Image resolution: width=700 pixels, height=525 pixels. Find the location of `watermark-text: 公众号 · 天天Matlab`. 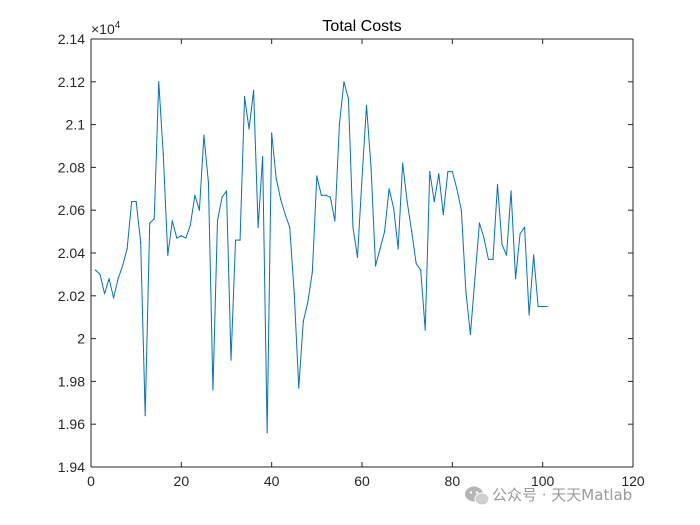

watermark-text: 公众号 · 天天Matlab is located at coordinates (562, 495).